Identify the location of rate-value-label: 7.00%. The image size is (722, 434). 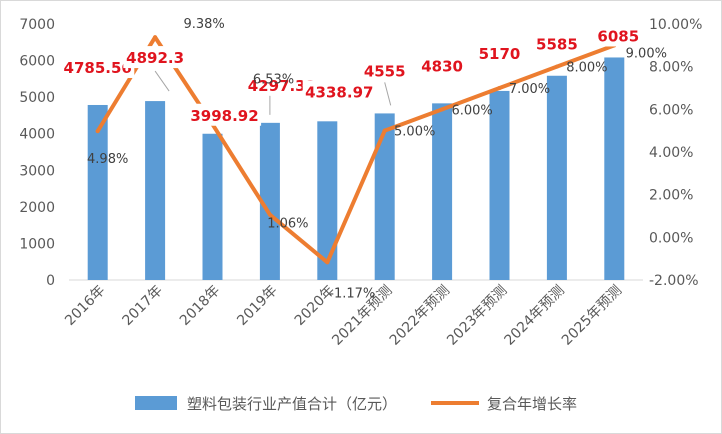
(529, 89).